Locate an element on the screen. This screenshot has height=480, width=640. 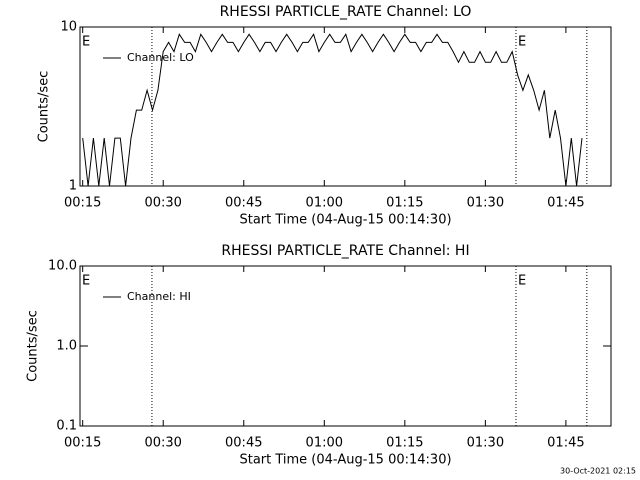
chart-title: RHESSI PARTICLE_RATE Channel: LO is located at coordinates (346, 12).